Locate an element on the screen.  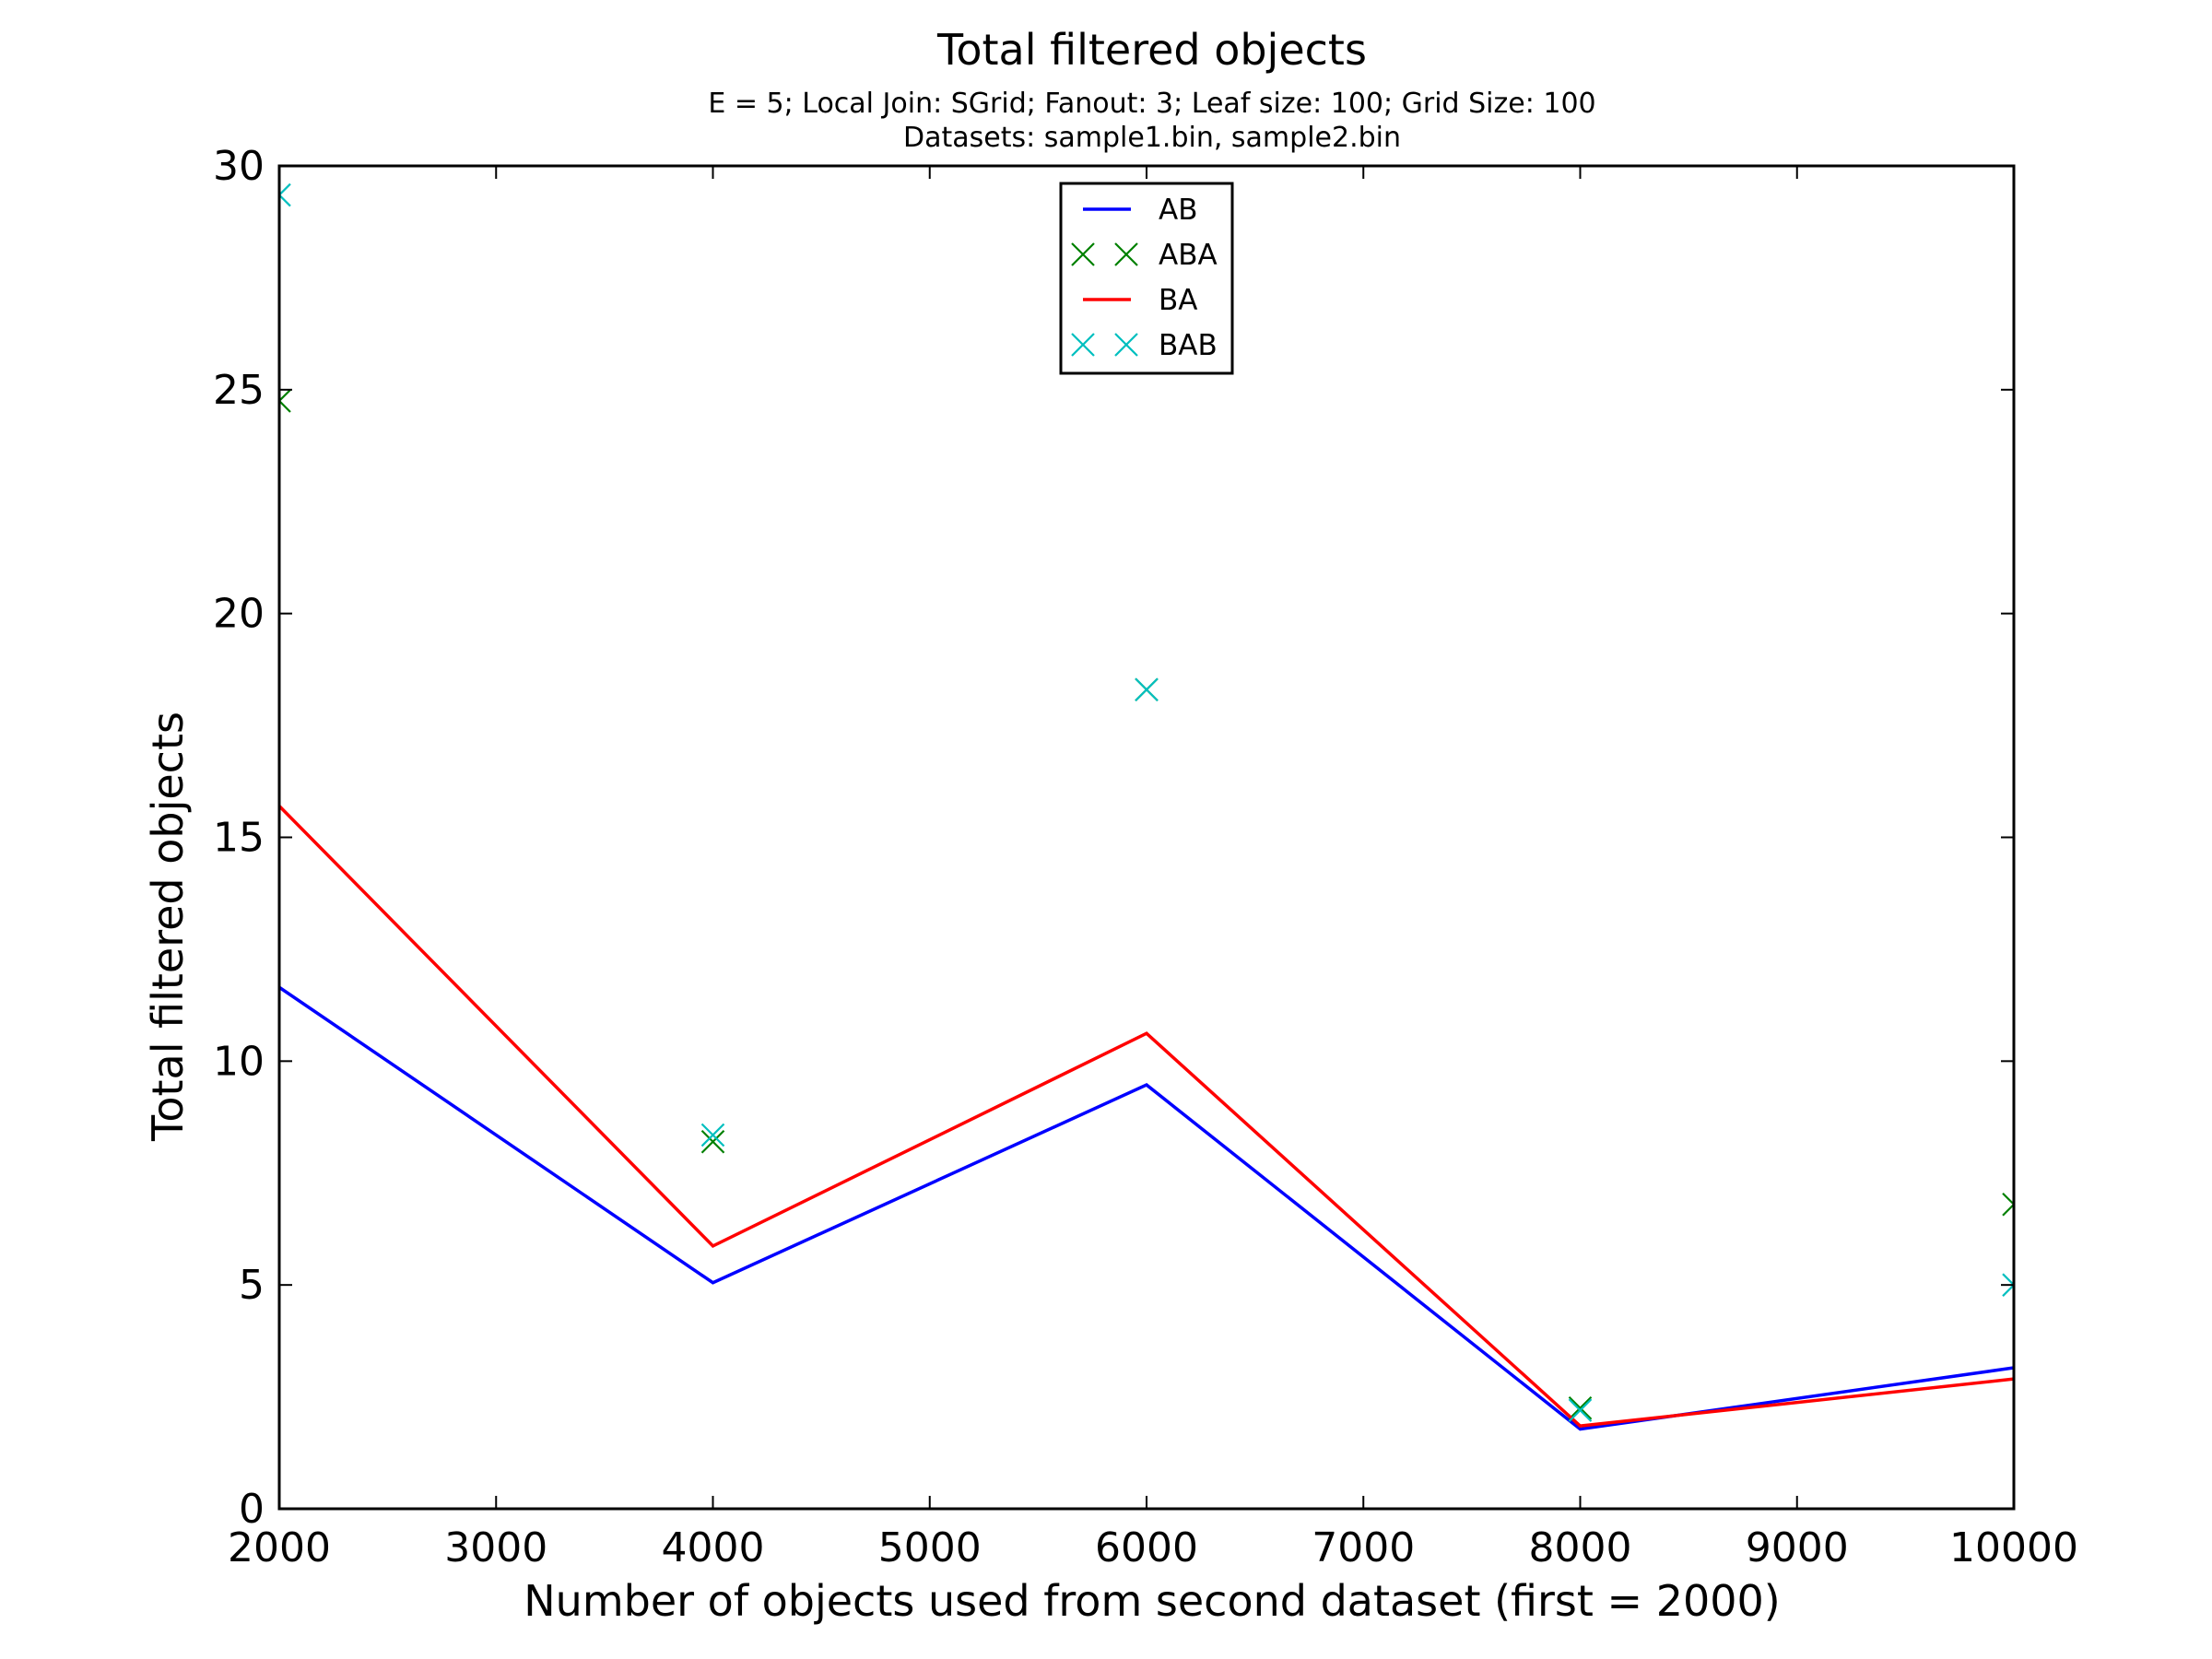
x-tick-label-4000: 4000 is located at coordinates (713, 1547).